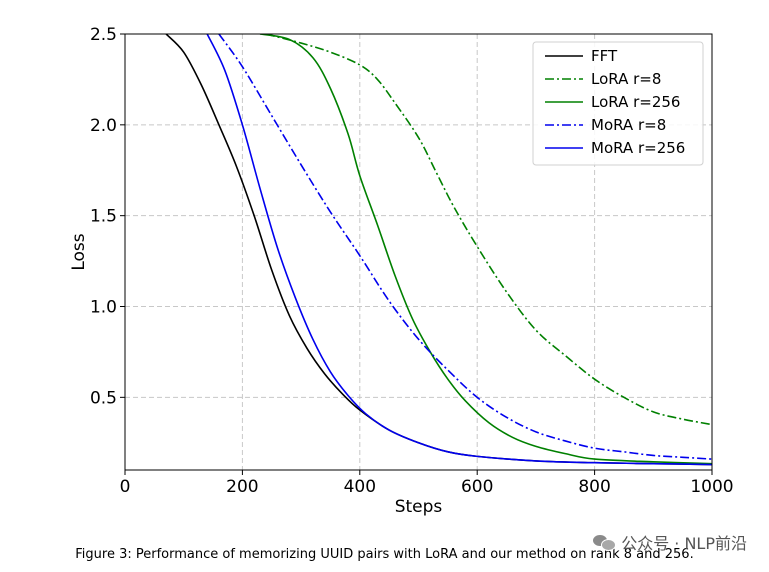  Describe the element at coordinates (628, 125) in the screenshot. I see `legend-label: MoRA r=8` at that location.